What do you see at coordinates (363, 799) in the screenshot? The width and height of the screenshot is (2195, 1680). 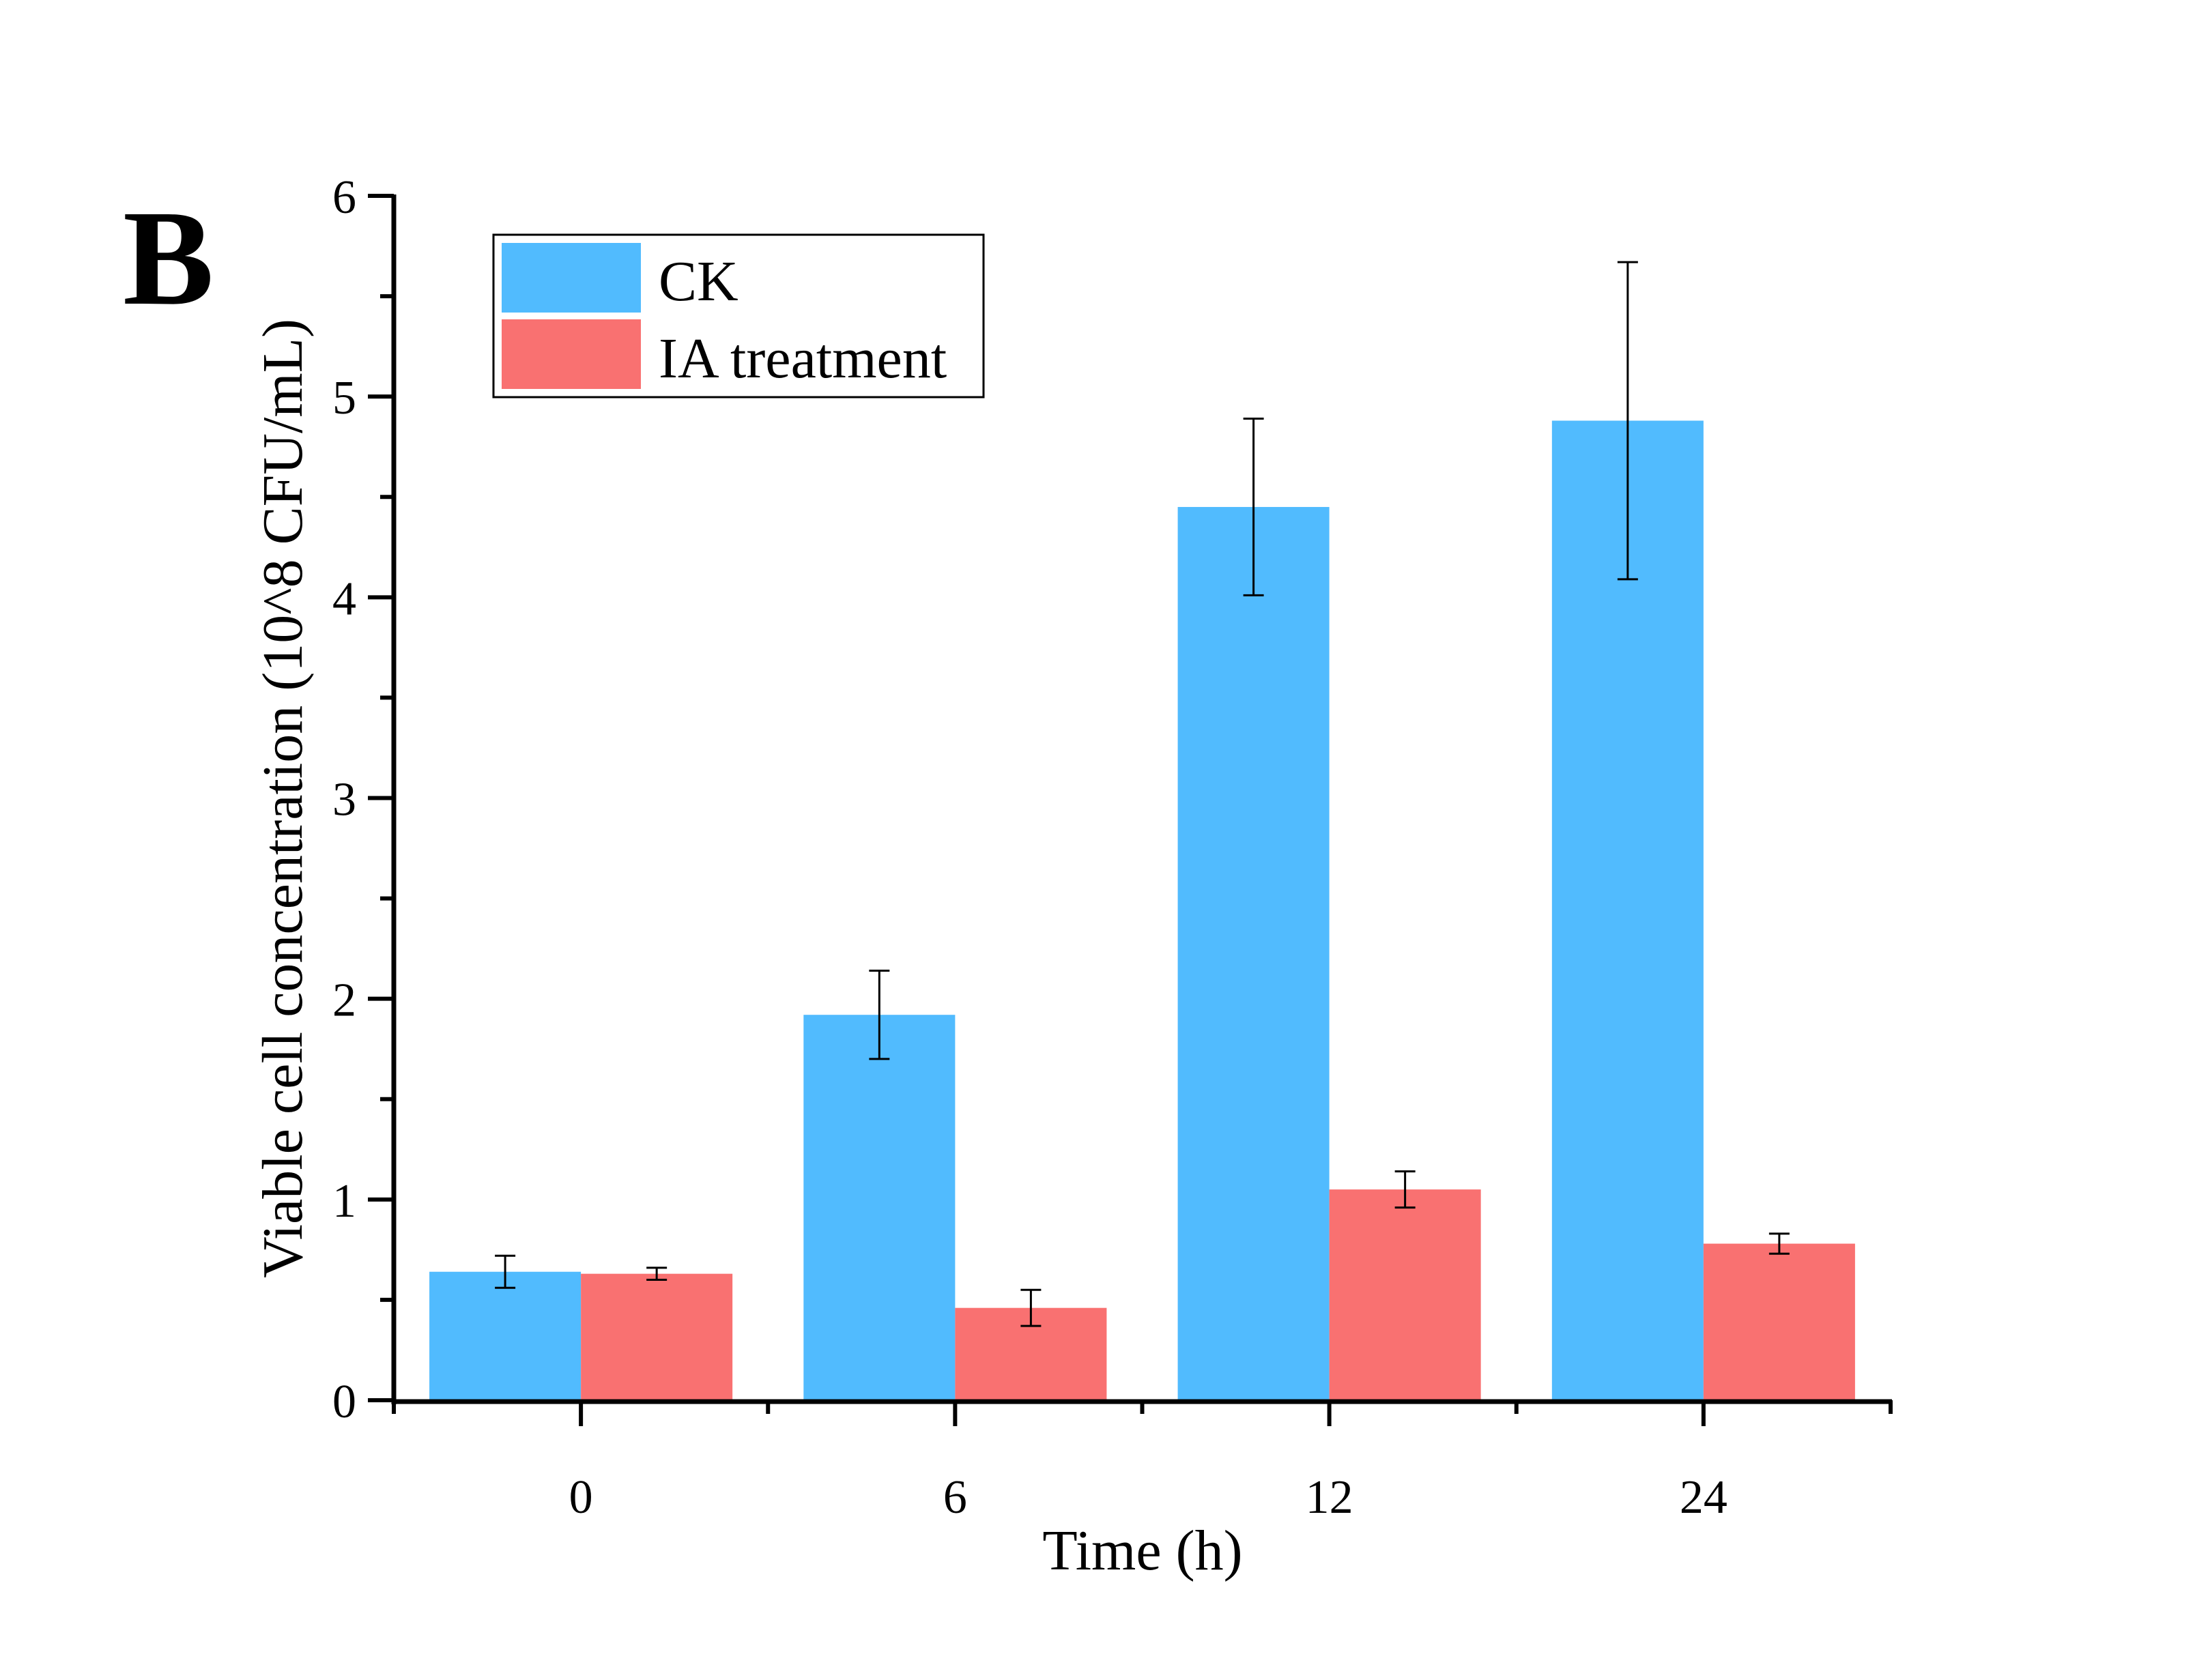 I see `y-ticks-group: 0 1 2 3 4 5 6` at bounding box center [363, 799].